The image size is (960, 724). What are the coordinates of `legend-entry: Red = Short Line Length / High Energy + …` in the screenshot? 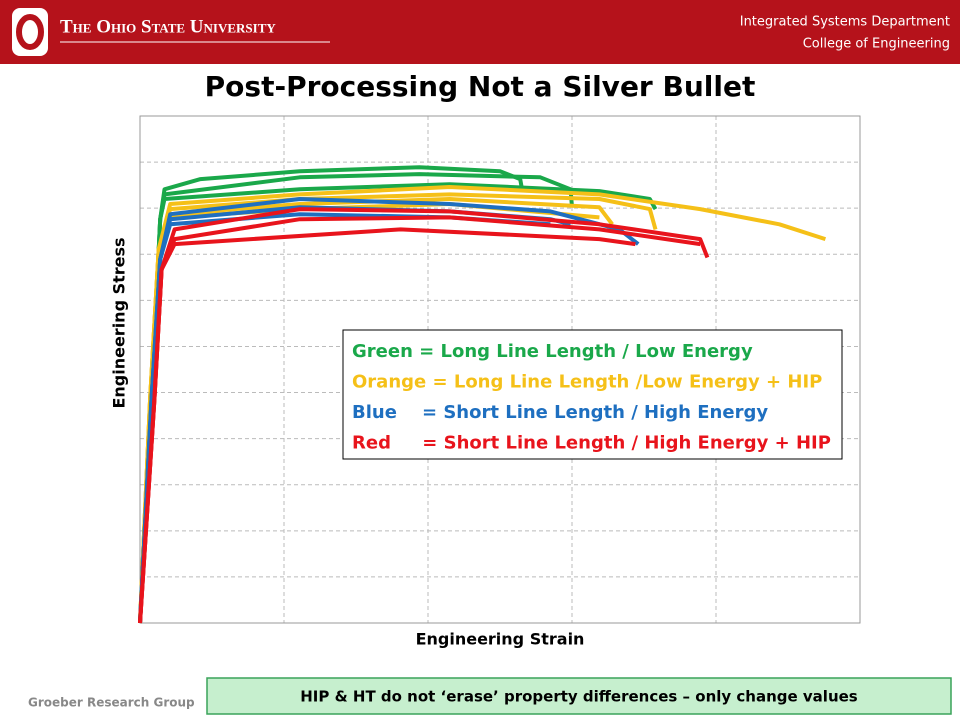 It's located at (591, 443).